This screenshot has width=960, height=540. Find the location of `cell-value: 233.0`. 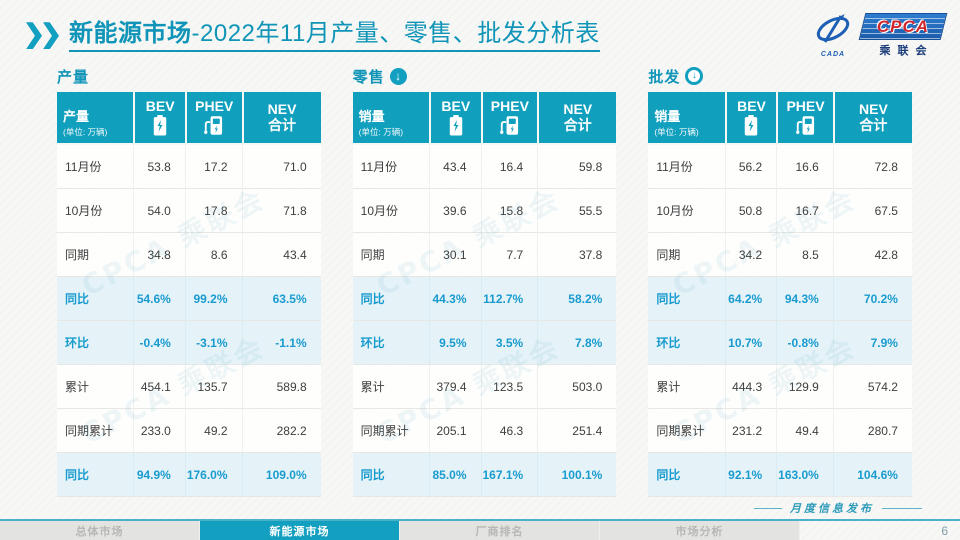

cell-value: 233.0 is located at coordinates (159, 431).